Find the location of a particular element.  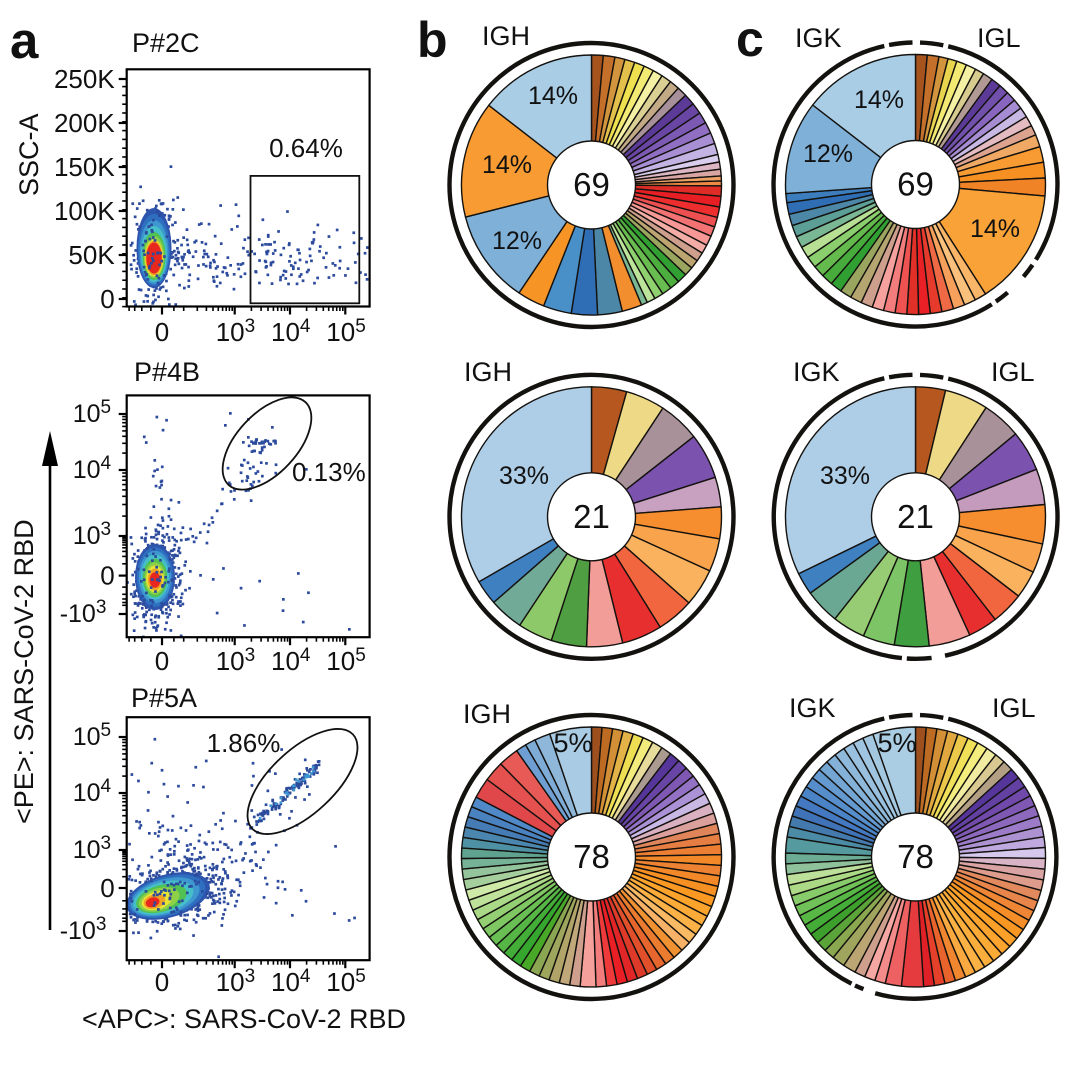

svg-text: c is located at coordinates (750, 39).